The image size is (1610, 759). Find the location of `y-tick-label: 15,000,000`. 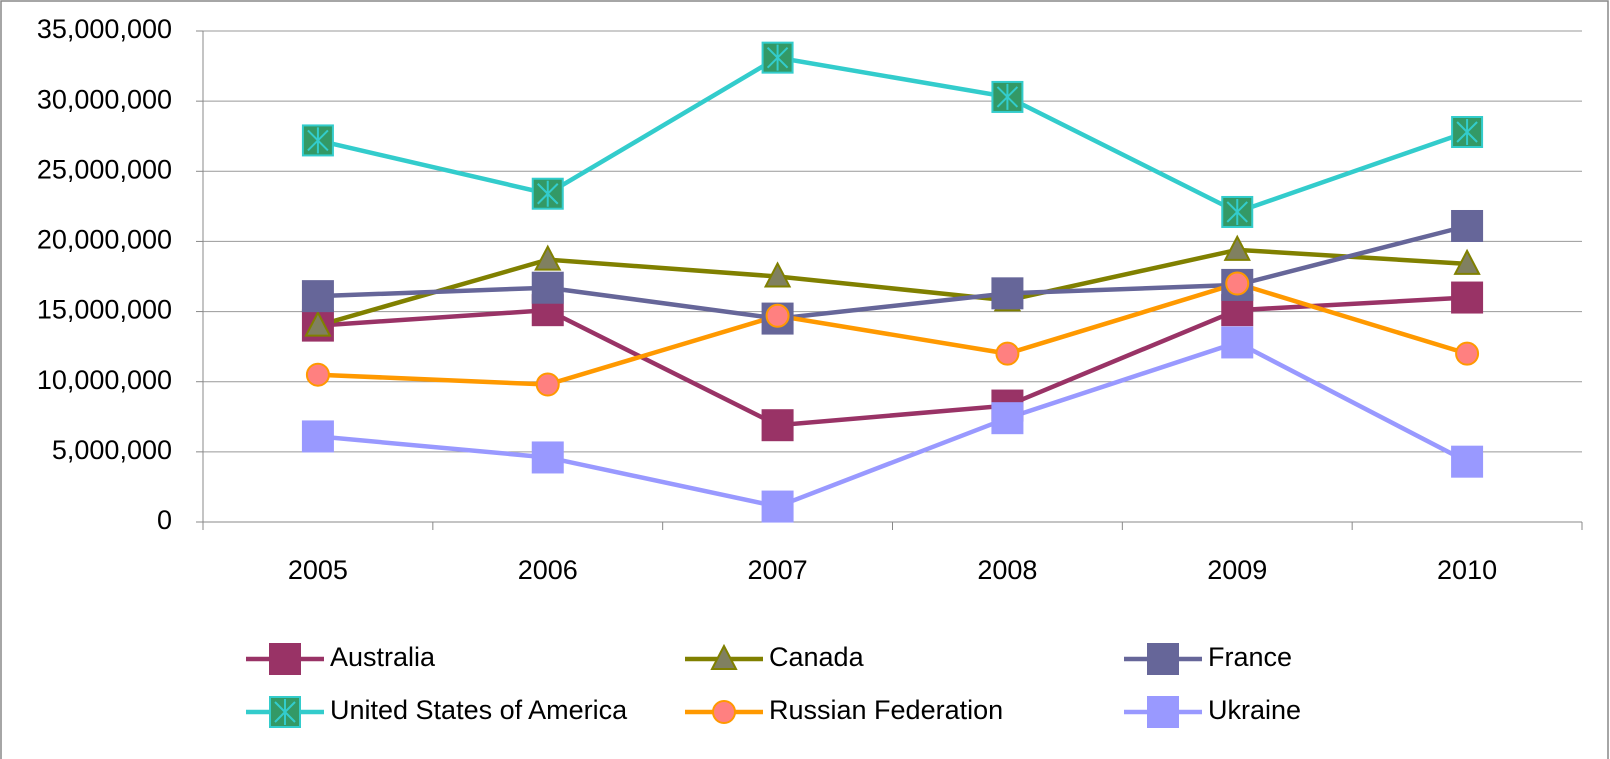

y-tick-label: 15,000,000 is located at coordinates (104, 310).